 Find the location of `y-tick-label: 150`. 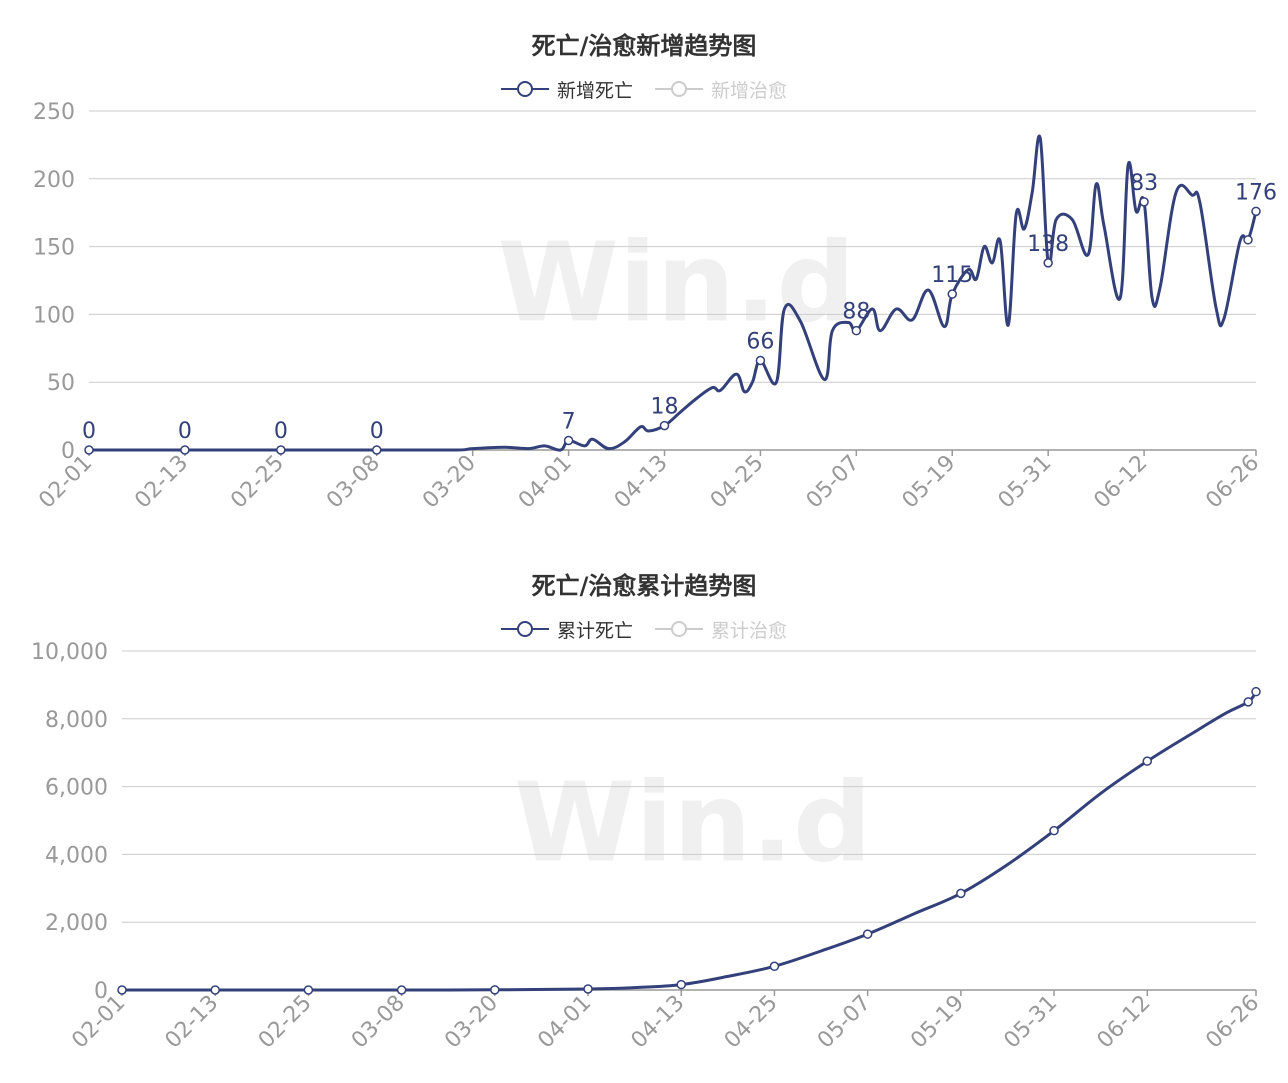

y-tick-label: 150 is located at coordinates (54, 248).